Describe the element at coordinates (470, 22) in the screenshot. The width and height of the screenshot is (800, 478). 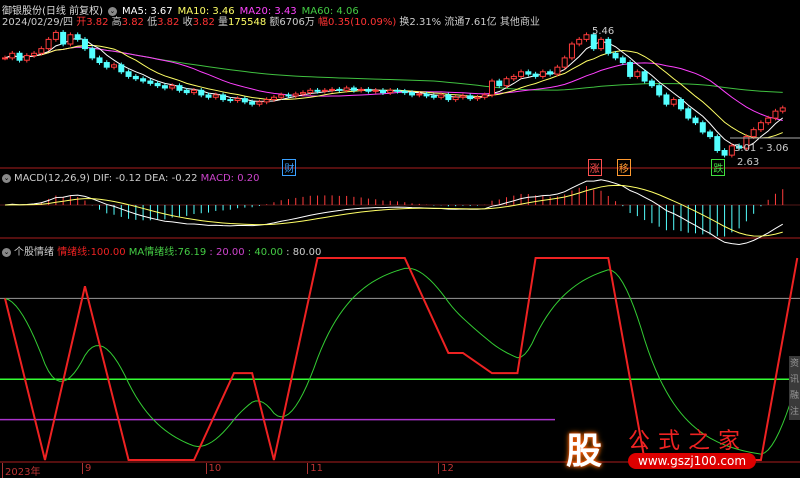
I see `float-cap: 流通7.61亿` at that location.